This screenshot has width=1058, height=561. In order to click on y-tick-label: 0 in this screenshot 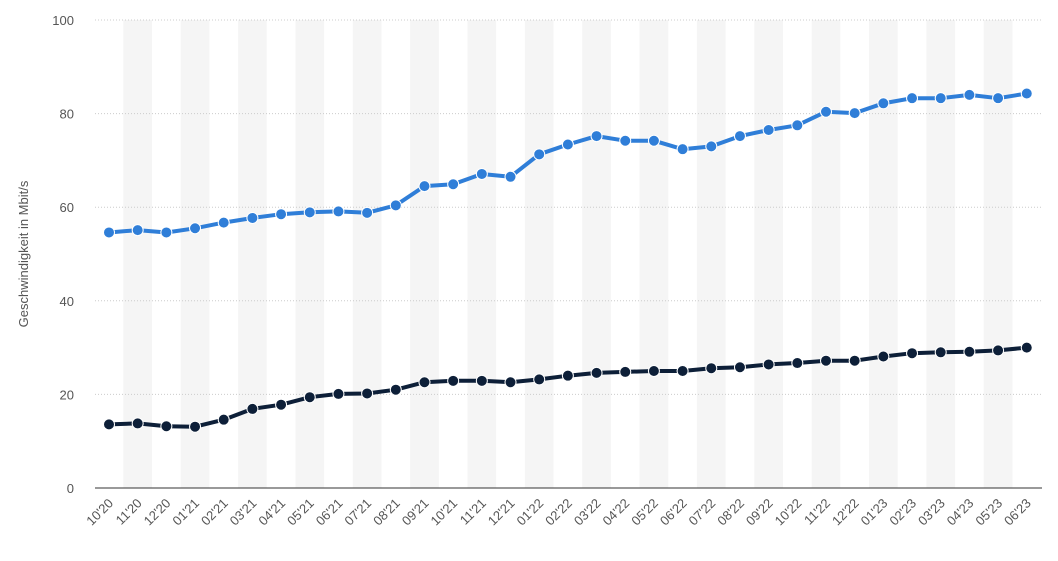, I will do `click(70, 488)`.